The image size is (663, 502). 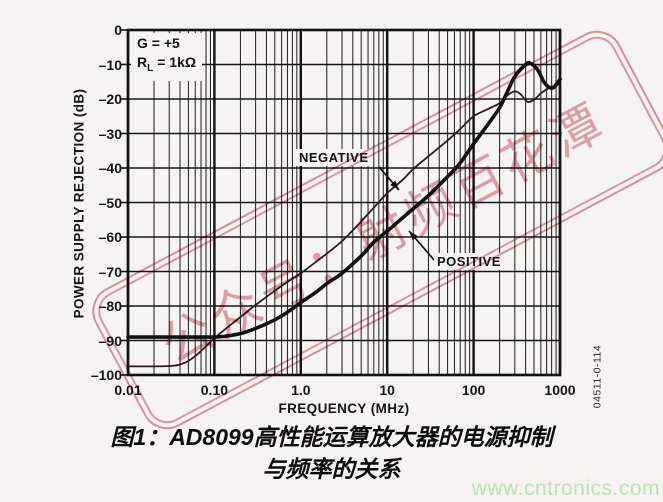 What do you see at coordinates (110, 237) in the screenshot?
I see `y-tick-label: –60` at bounding box center [110, 237].